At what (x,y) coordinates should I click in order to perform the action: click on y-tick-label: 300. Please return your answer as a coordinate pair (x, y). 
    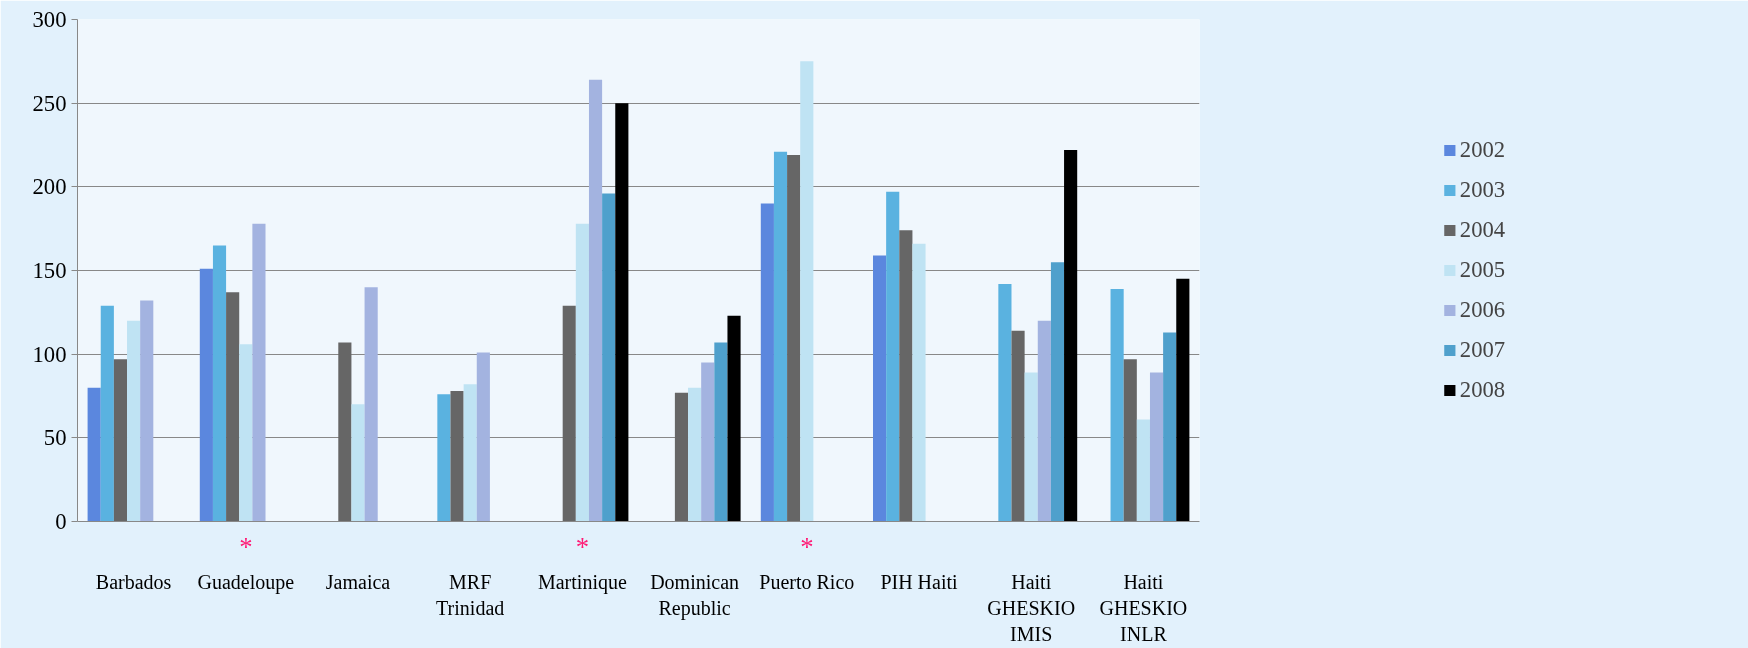
    Looking at the image, I should click on (49, 19).